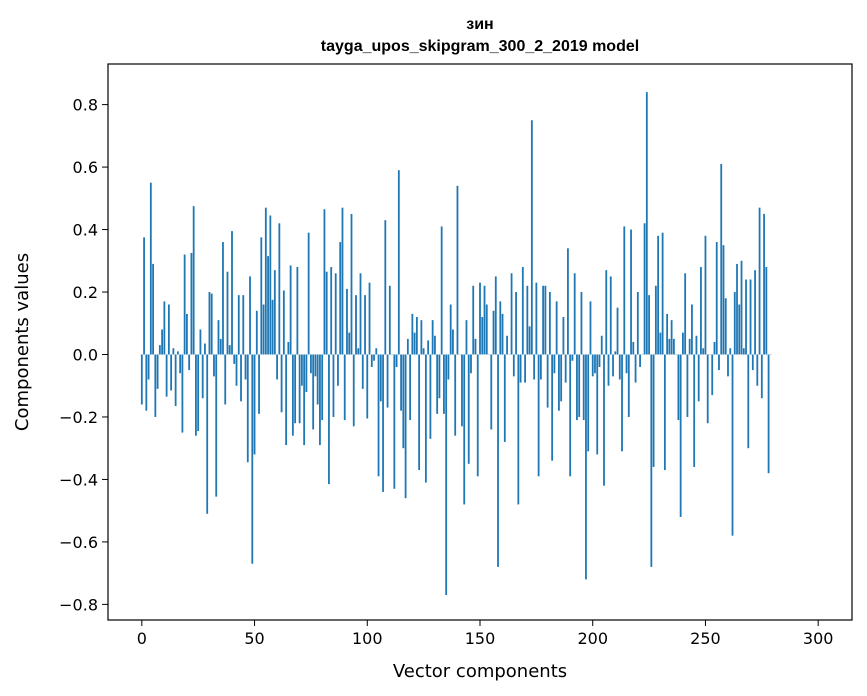  I want to click on y-tick-label: −0.6, so click(78, 542).